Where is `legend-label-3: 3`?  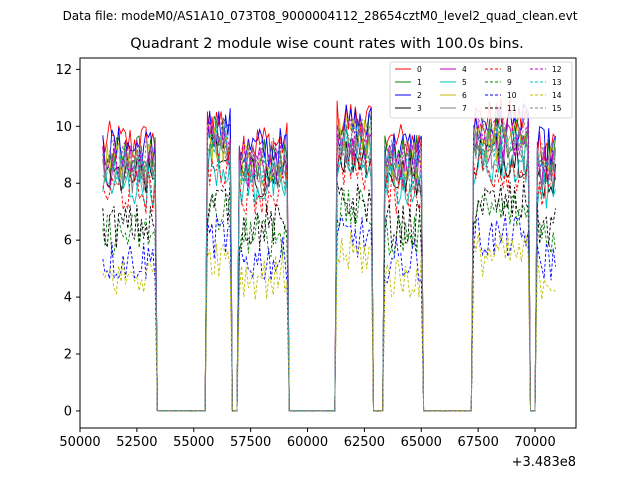
legend-label-3: 3 is located at coordinates (419, 108).